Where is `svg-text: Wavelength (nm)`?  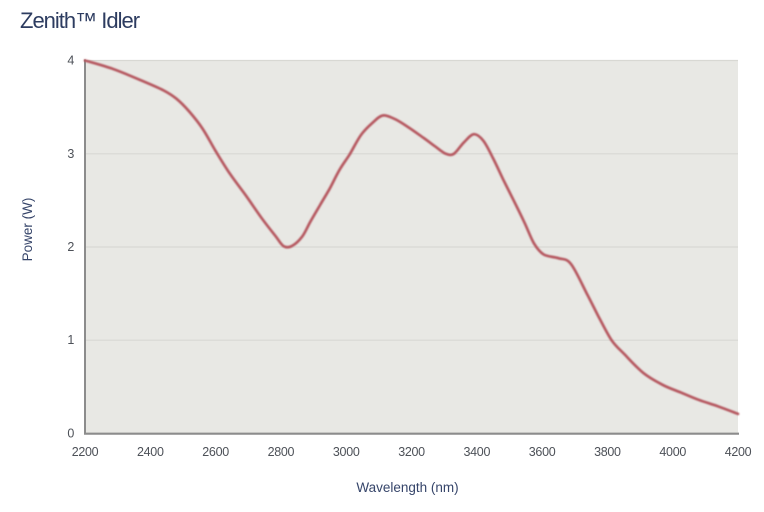 svg-text: Wavelength (nm) is located at coordinates (407, 487).